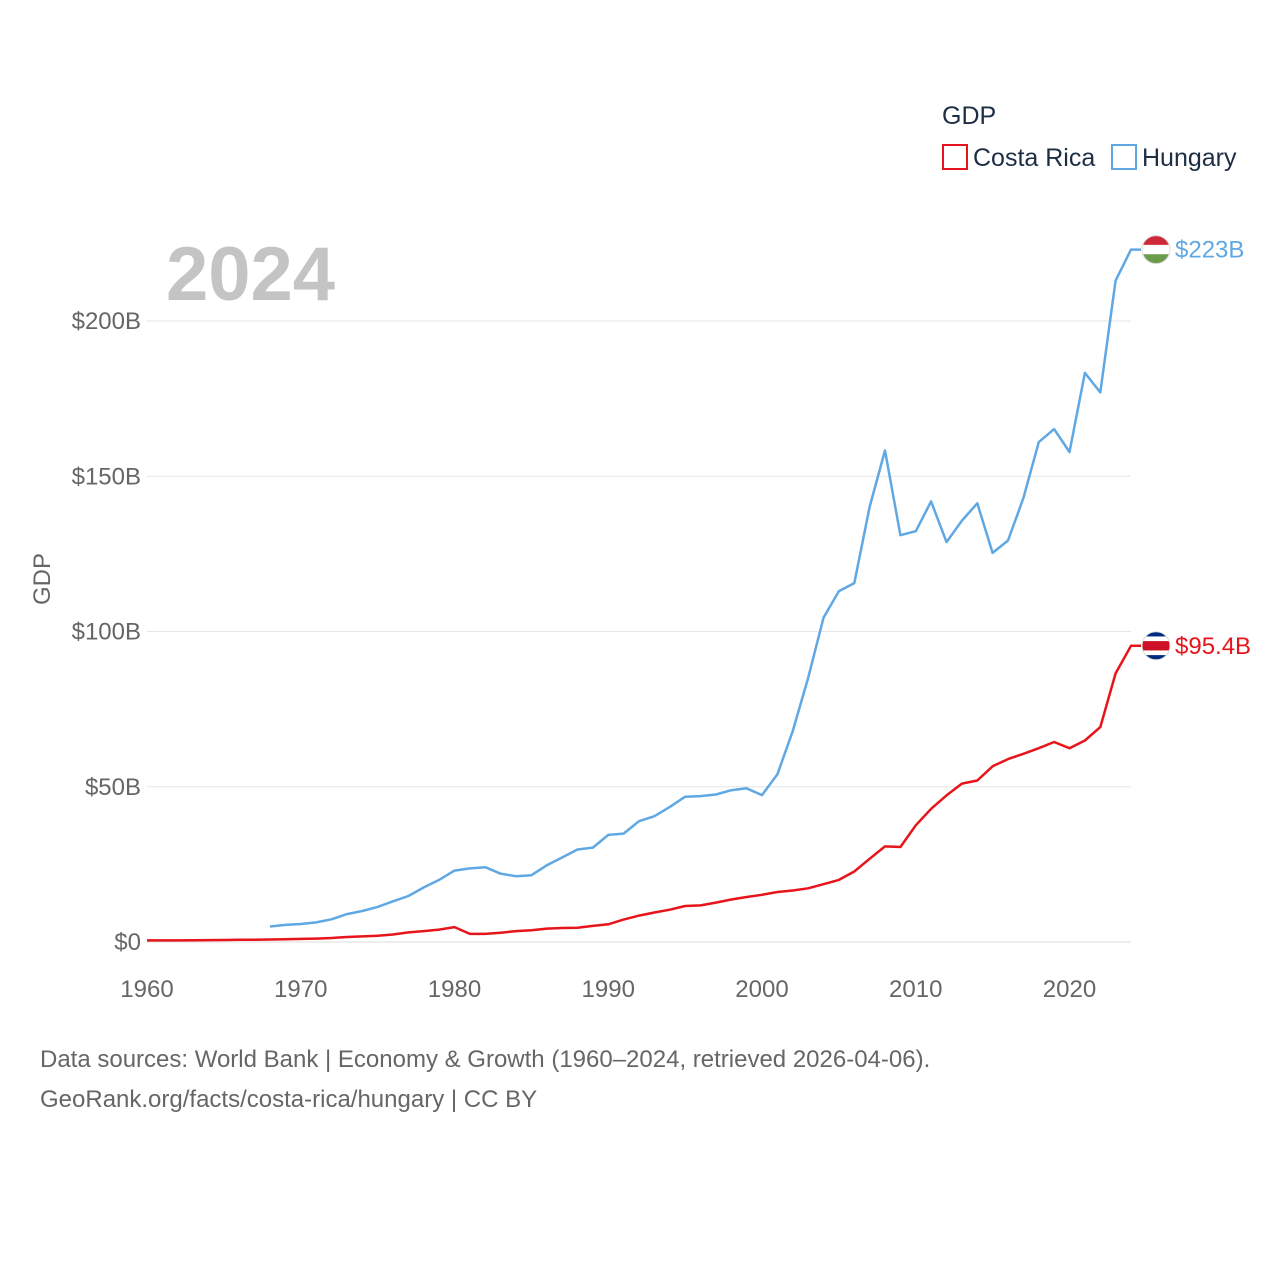 This screenshot has height=1280, width=1280. I want to click on x-axis-ticks: 1960 1970 1980 1990 2000 2010 2020, so click(608, 989).